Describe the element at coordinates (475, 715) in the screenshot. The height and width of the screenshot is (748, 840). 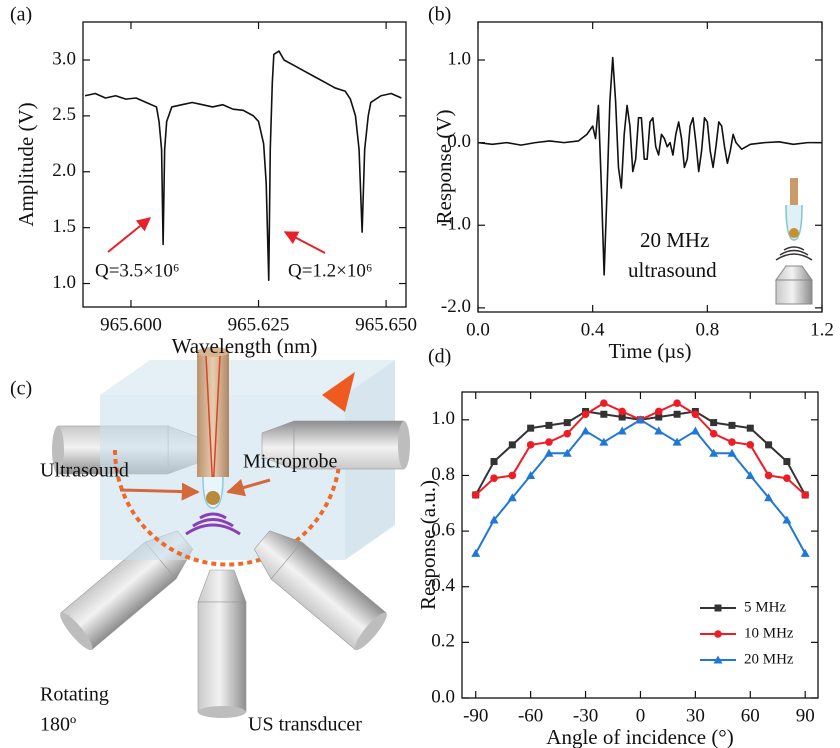
I see `x-tick-label: -90` at that location.